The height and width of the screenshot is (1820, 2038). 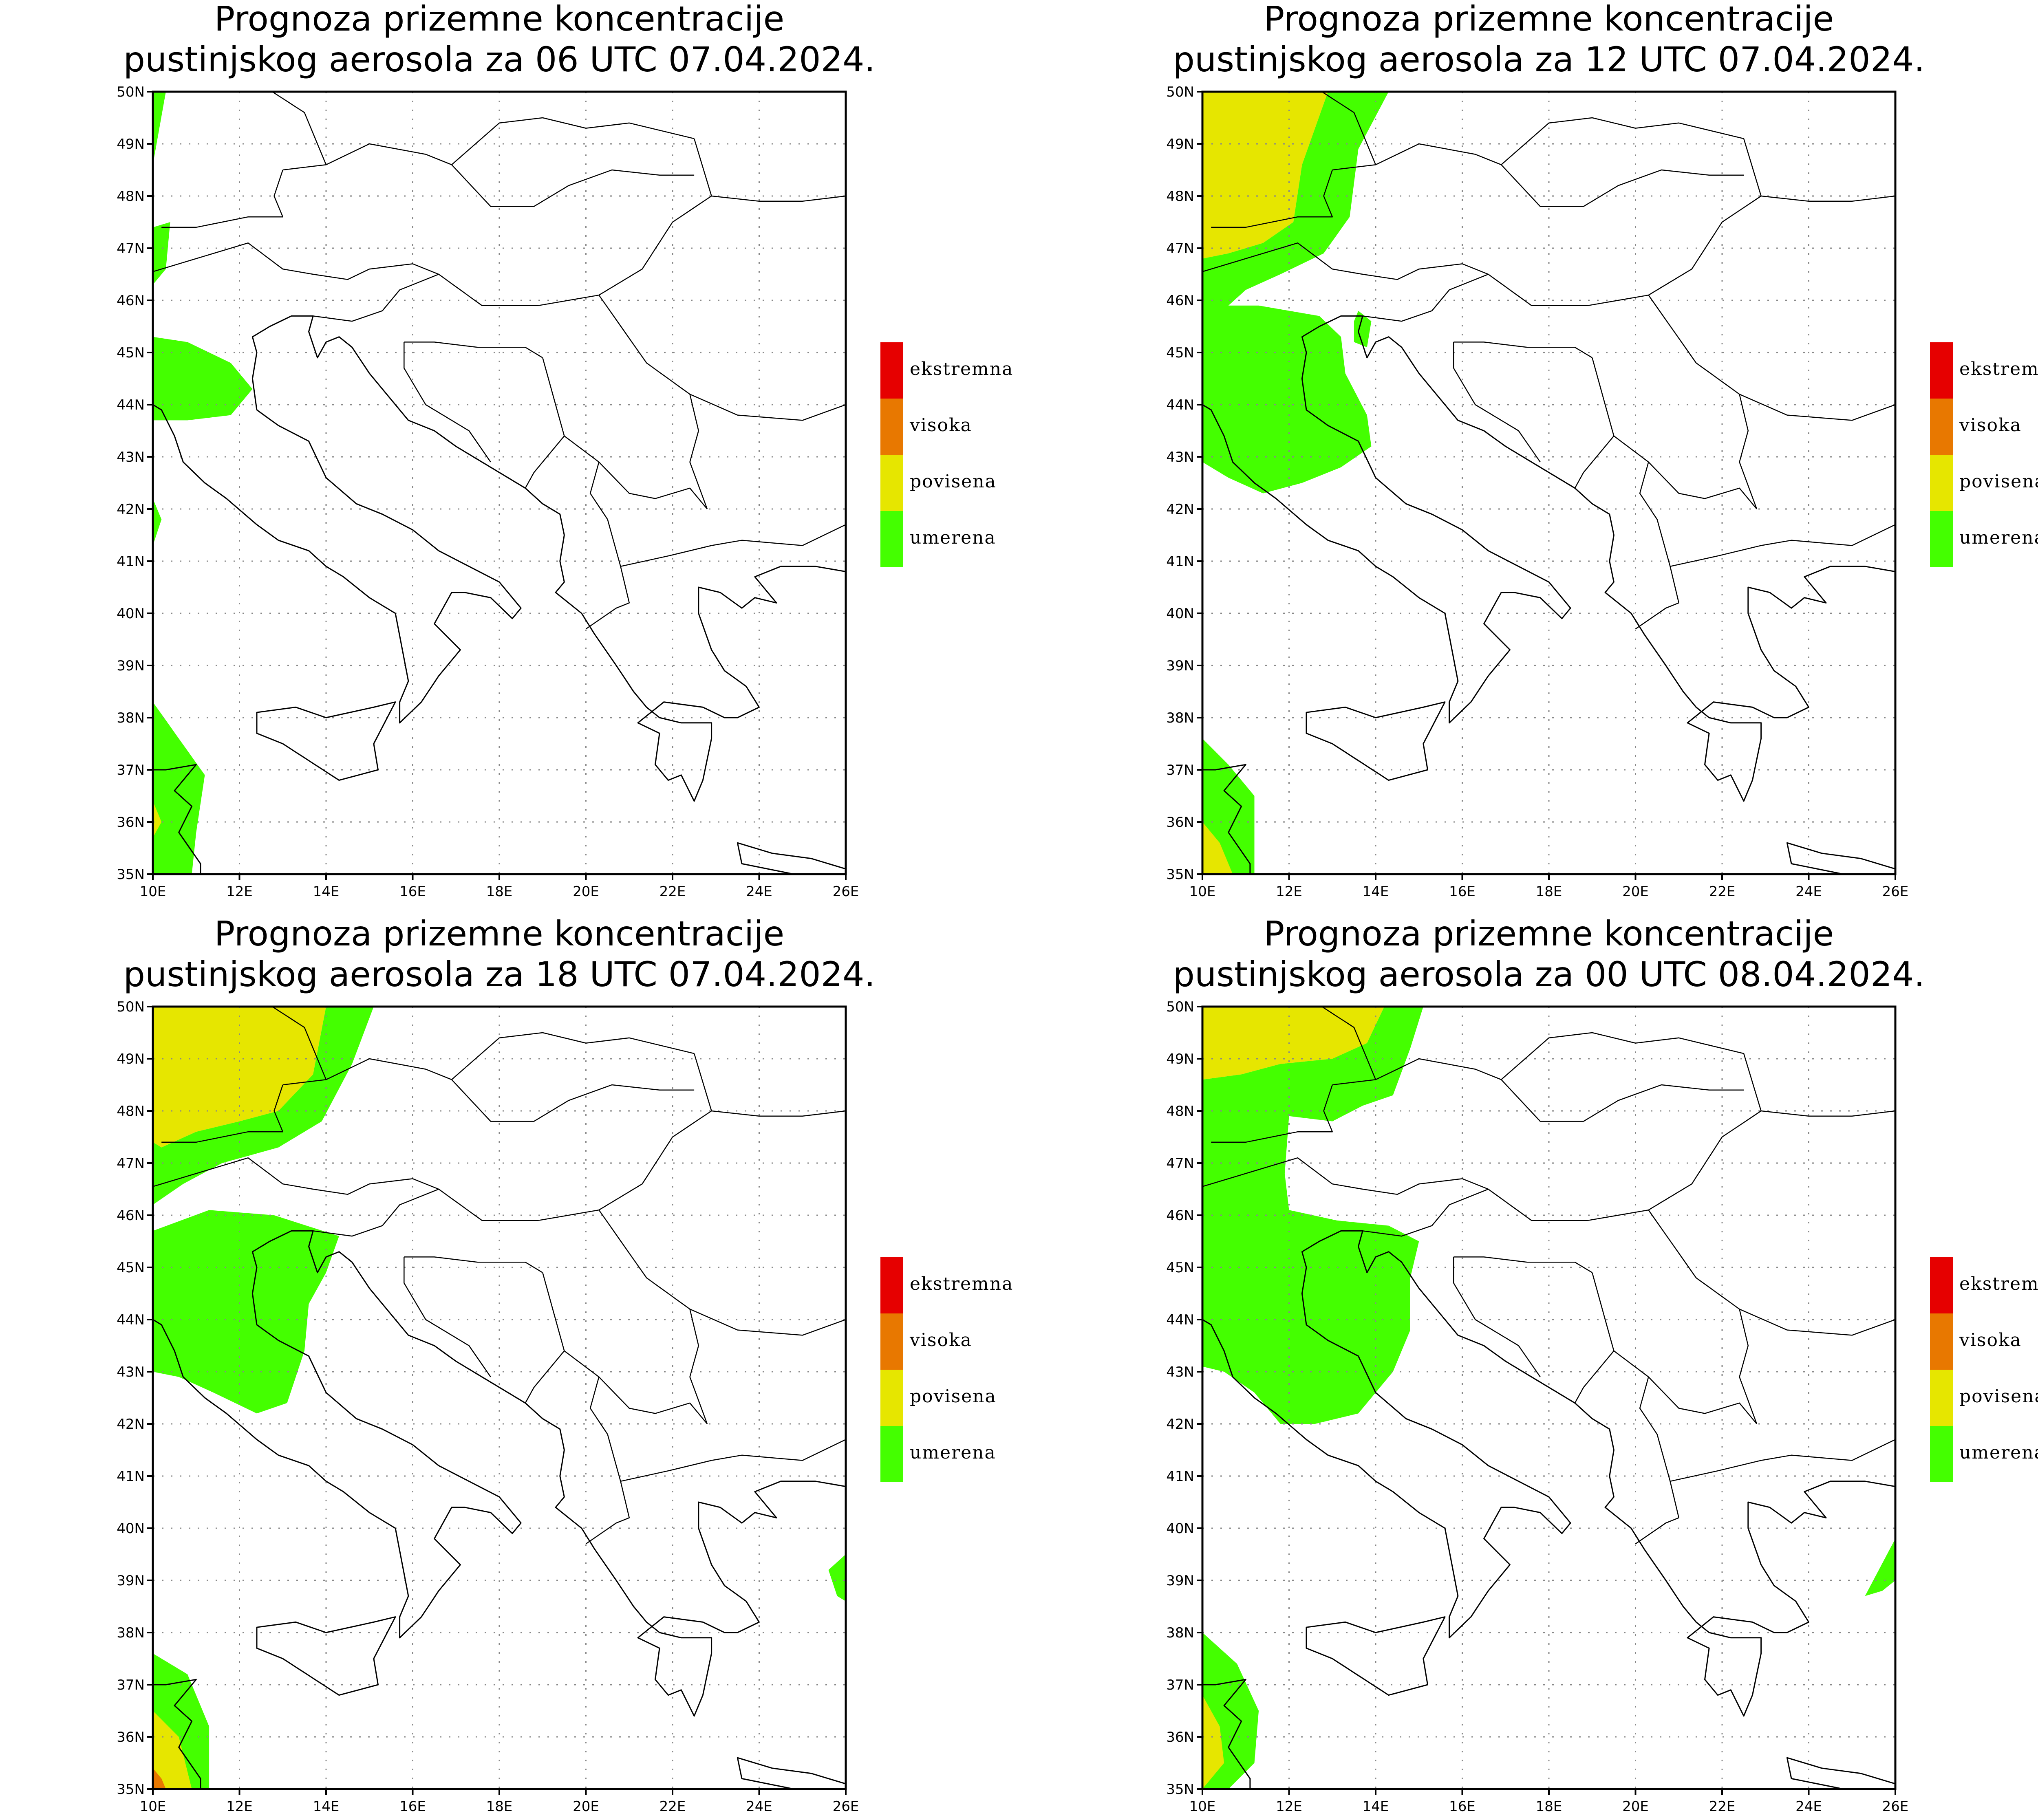 What do you see at coordinates (1463, 1806) in the screenshot?
I see `lon-tick-label: 16E` at bounding box center [1463, 1806].